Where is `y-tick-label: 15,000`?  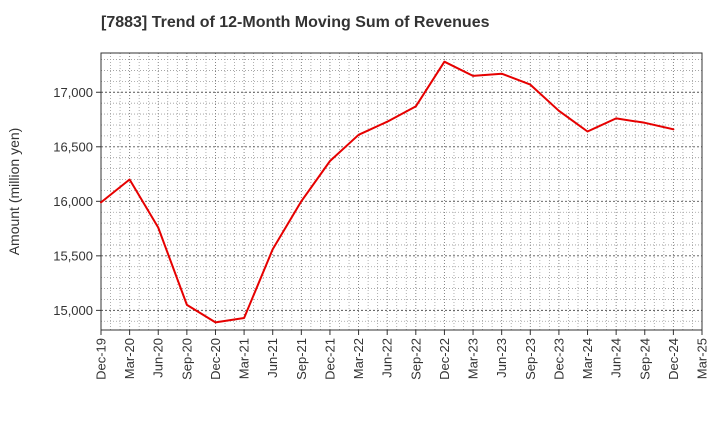 y-tick-label: 15,000 is located at coordinates (73, 310).